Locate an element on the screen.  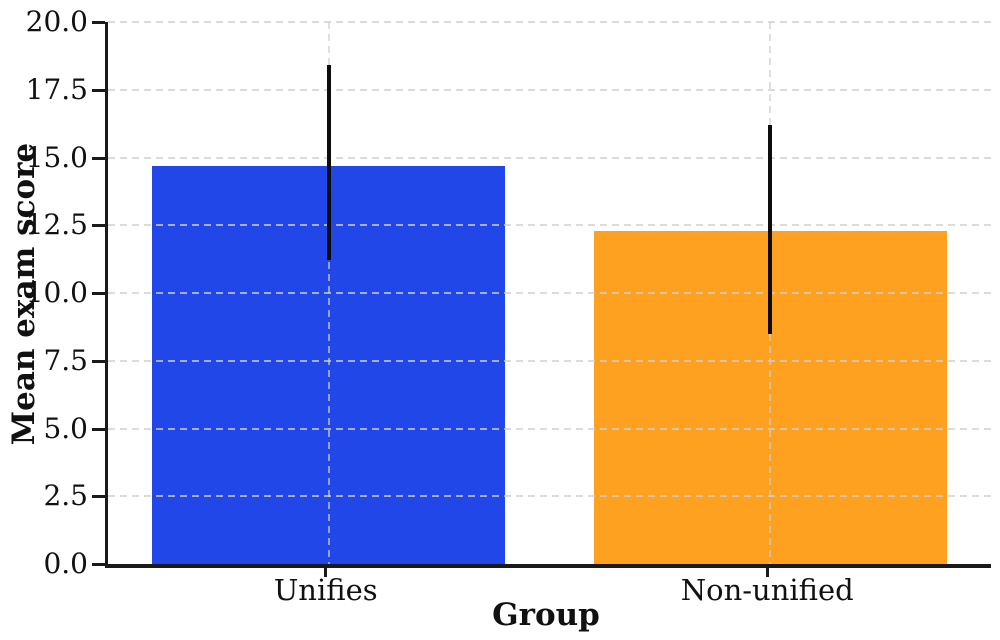
y-tick-mark-15.0 is located at coordinates (98, 158).